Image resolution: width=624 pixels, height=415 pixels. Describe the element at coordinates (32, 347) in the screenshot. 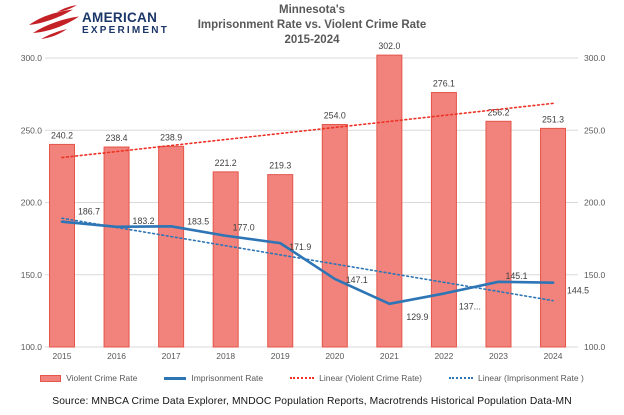

I see `y-axis-tick-left: 100.0` at that location.